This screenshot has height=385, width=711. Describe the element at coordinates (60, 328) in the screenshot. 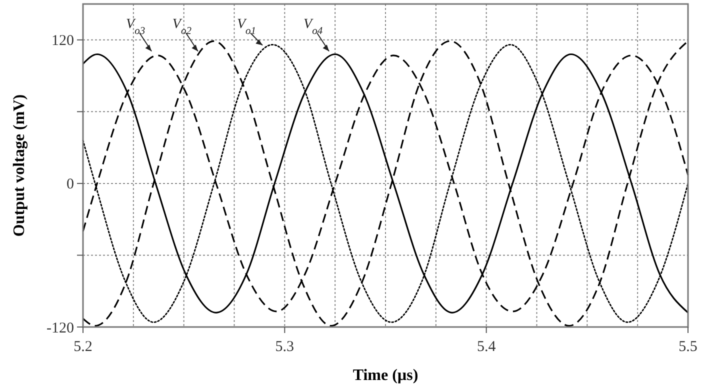

I see `y-tick-label: -120` at that location.